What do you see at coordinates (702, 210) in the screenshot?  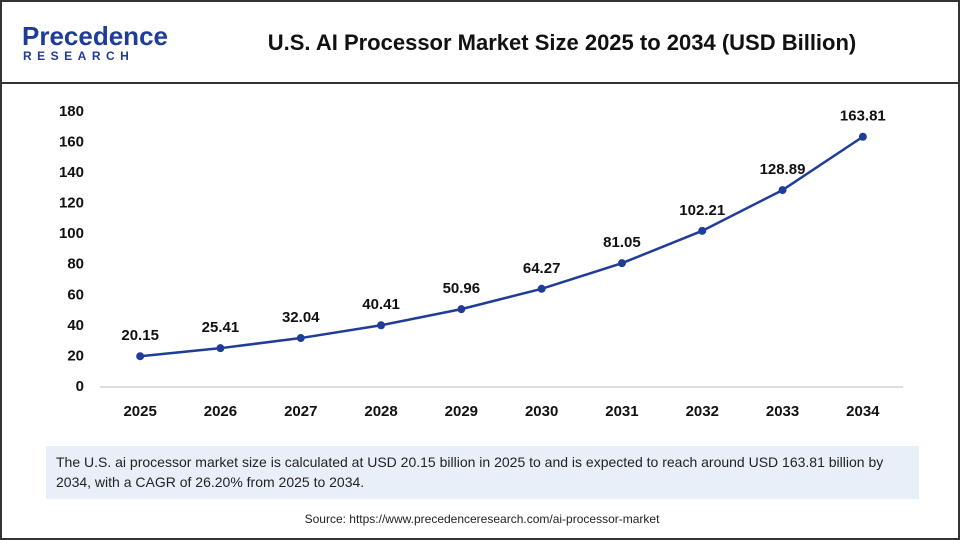 I see `data-label: 102.21` at bounding box center [702, 210].